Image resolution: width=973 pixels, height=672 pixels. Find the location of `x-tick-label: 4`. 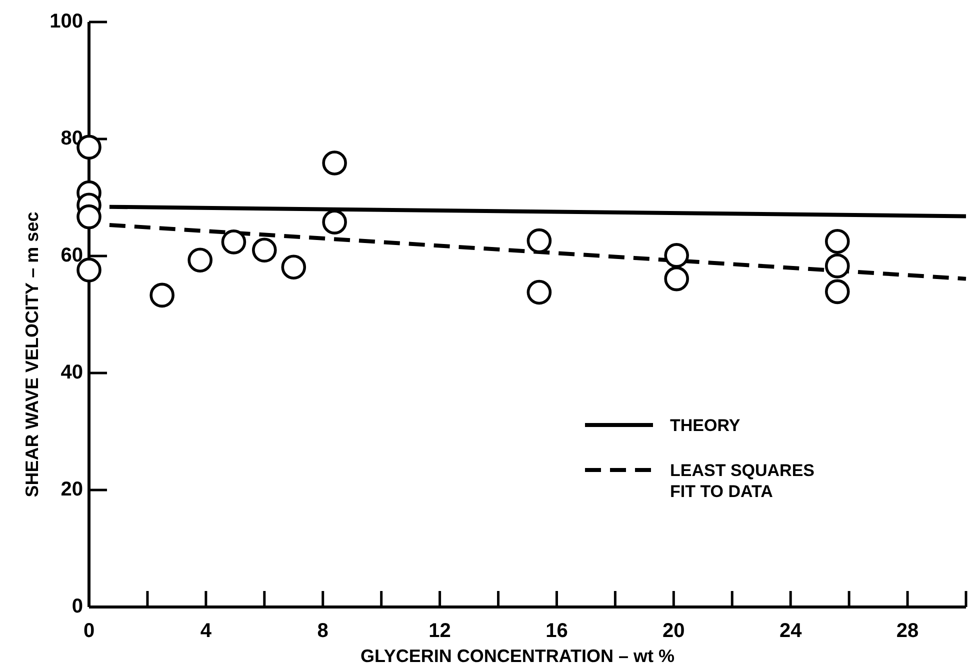

x-tick-label: 4 is located at coordinates (206, 631).